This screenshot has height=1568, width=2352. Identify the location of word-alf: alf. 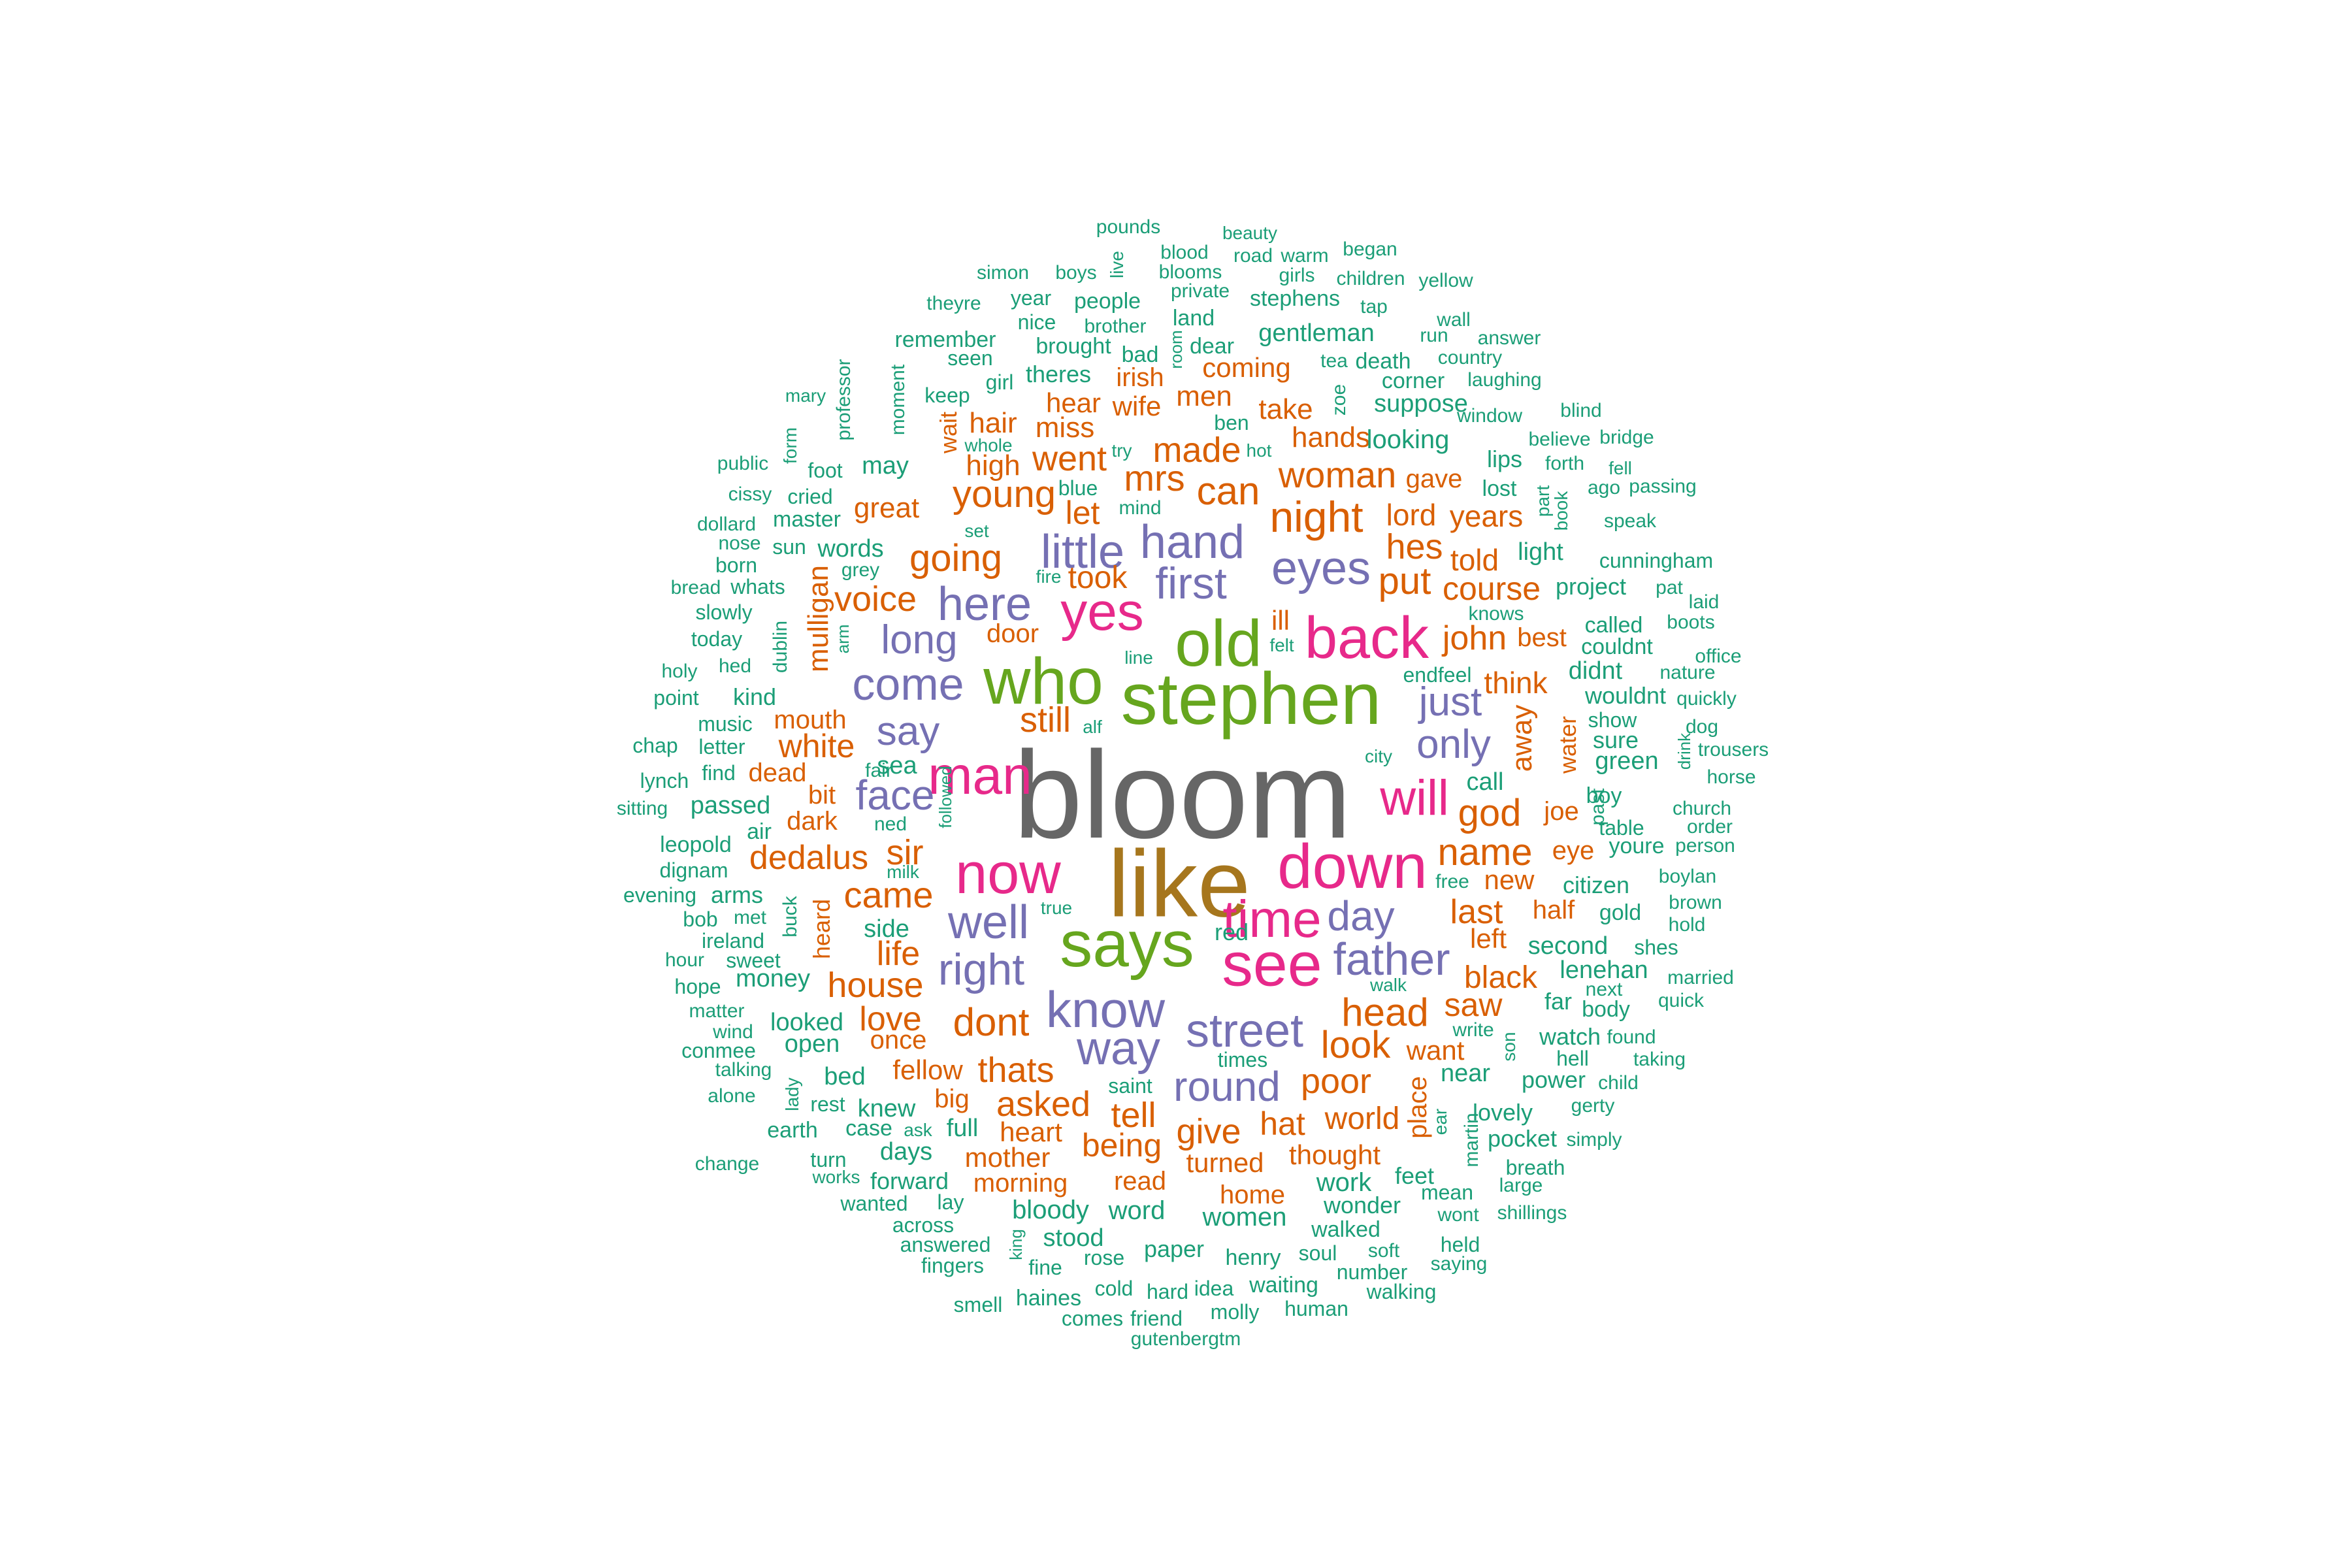
(1092, 727).